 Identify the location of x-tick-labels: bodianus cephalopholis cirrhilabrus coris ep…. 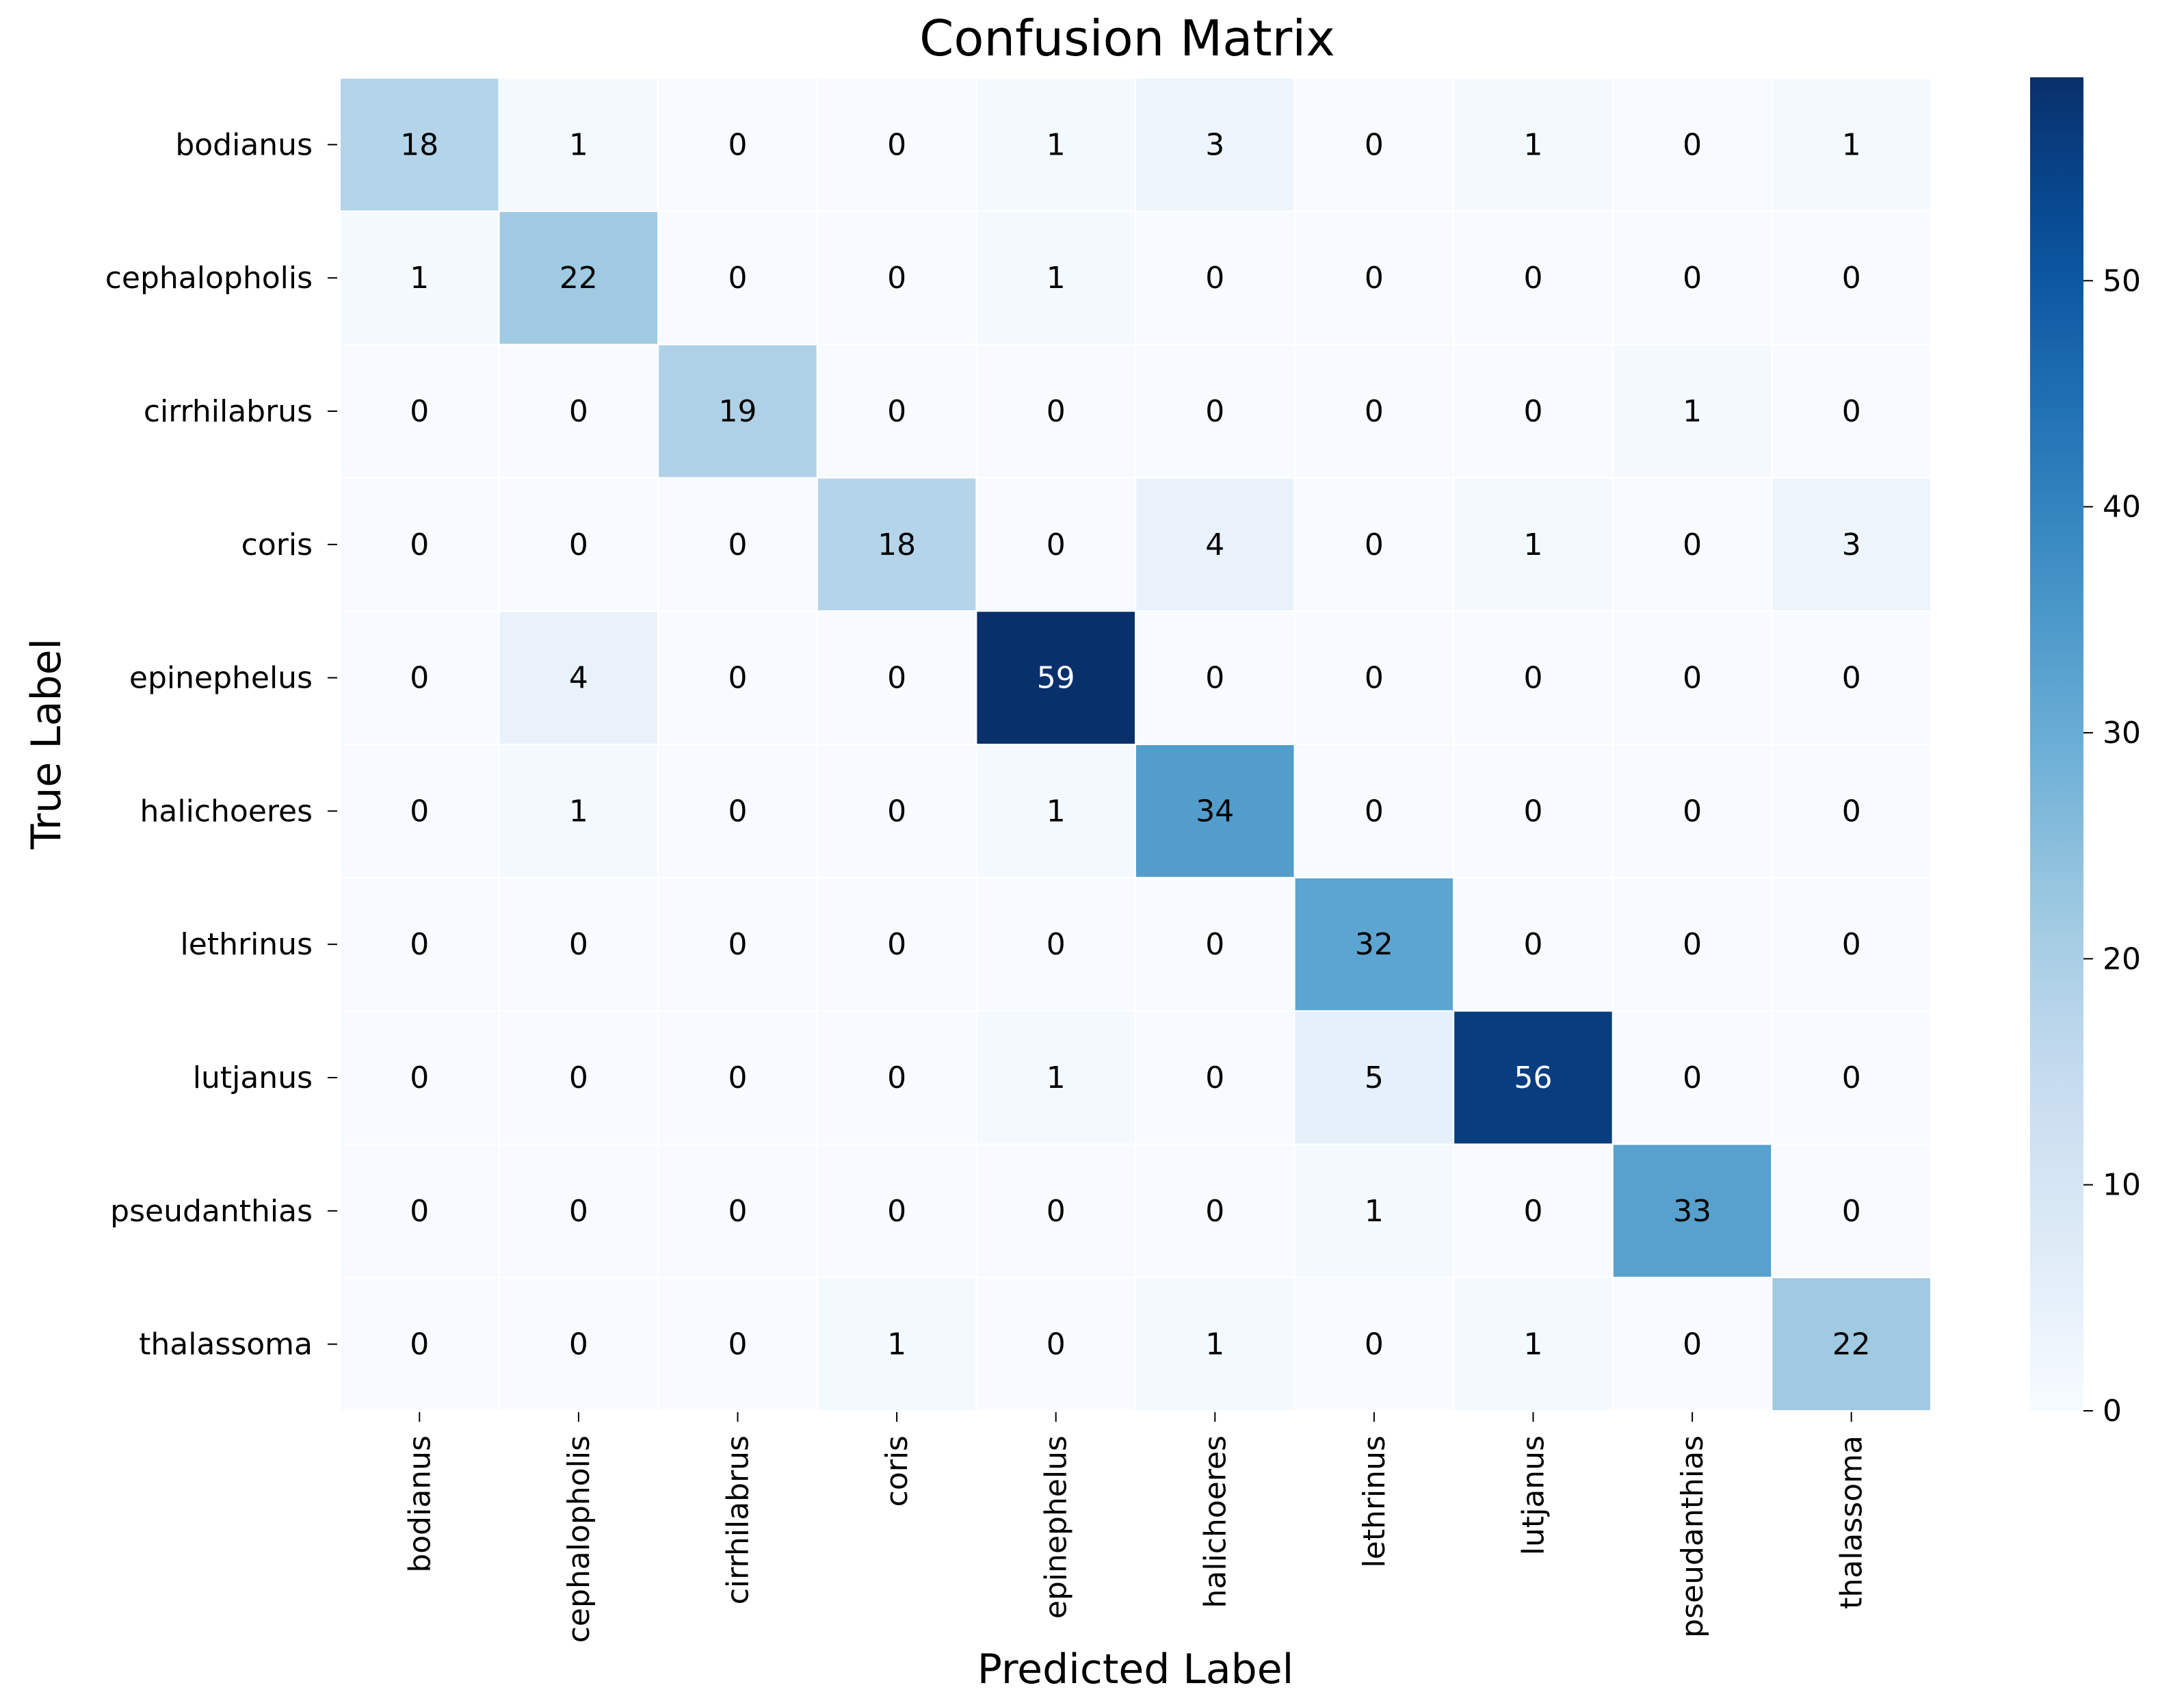
(1135, 1527).